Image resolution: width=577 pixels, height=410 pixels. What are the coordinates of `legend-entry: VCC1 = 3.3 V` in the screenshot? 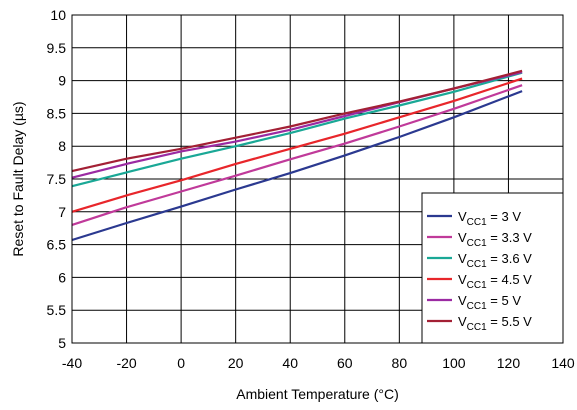 It's located at (495, 239).